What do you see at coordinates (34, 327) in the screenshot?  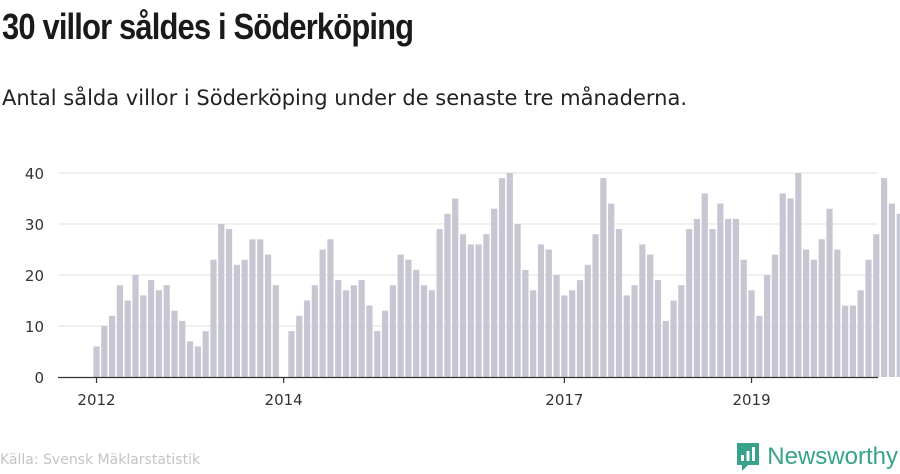 I see `y-tick-label: 10` at bounding box center [34, 327].